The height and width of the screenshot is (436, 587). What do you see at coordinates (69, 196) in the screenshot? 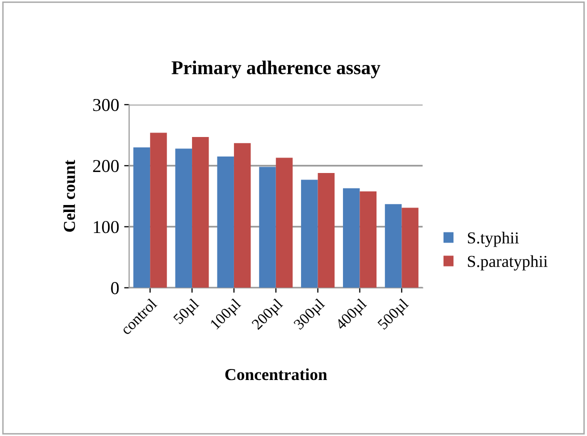
I see `y-axis-title: Cell count` at bounding box center [69, 196].